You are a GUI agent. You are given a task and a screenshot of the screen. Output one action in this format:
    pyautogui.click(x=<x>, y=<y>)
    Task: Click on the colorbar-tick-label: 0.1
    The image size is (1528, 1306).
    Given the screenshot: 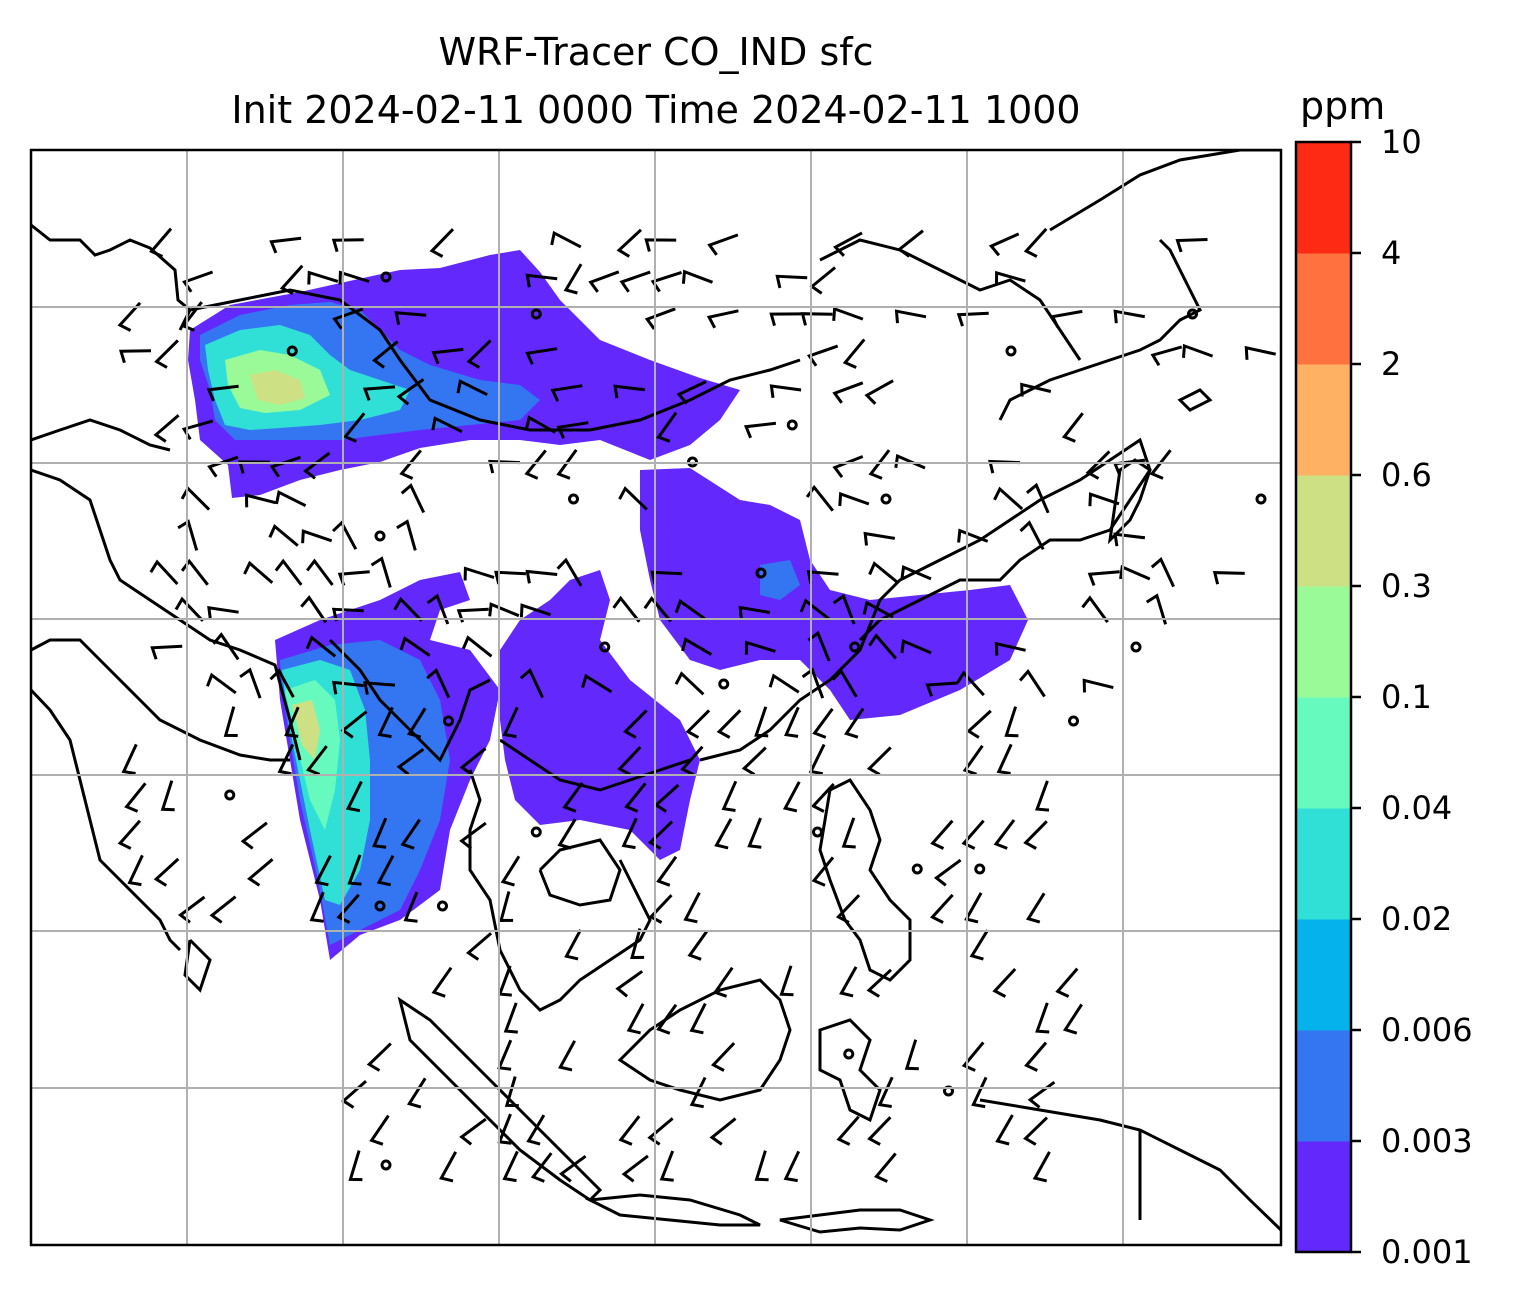 What is the action you would take?
    pyautogui.click(x=1406, y=697)
    